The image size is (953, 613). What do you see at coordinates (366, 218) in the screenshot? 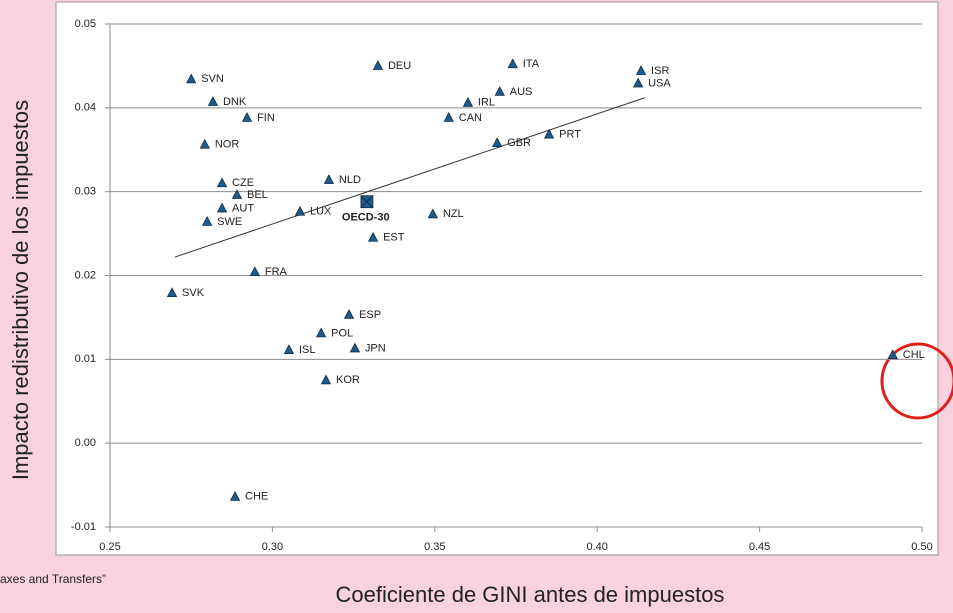
I see `point-label: OECD-30` at bounding box center [366, 218].